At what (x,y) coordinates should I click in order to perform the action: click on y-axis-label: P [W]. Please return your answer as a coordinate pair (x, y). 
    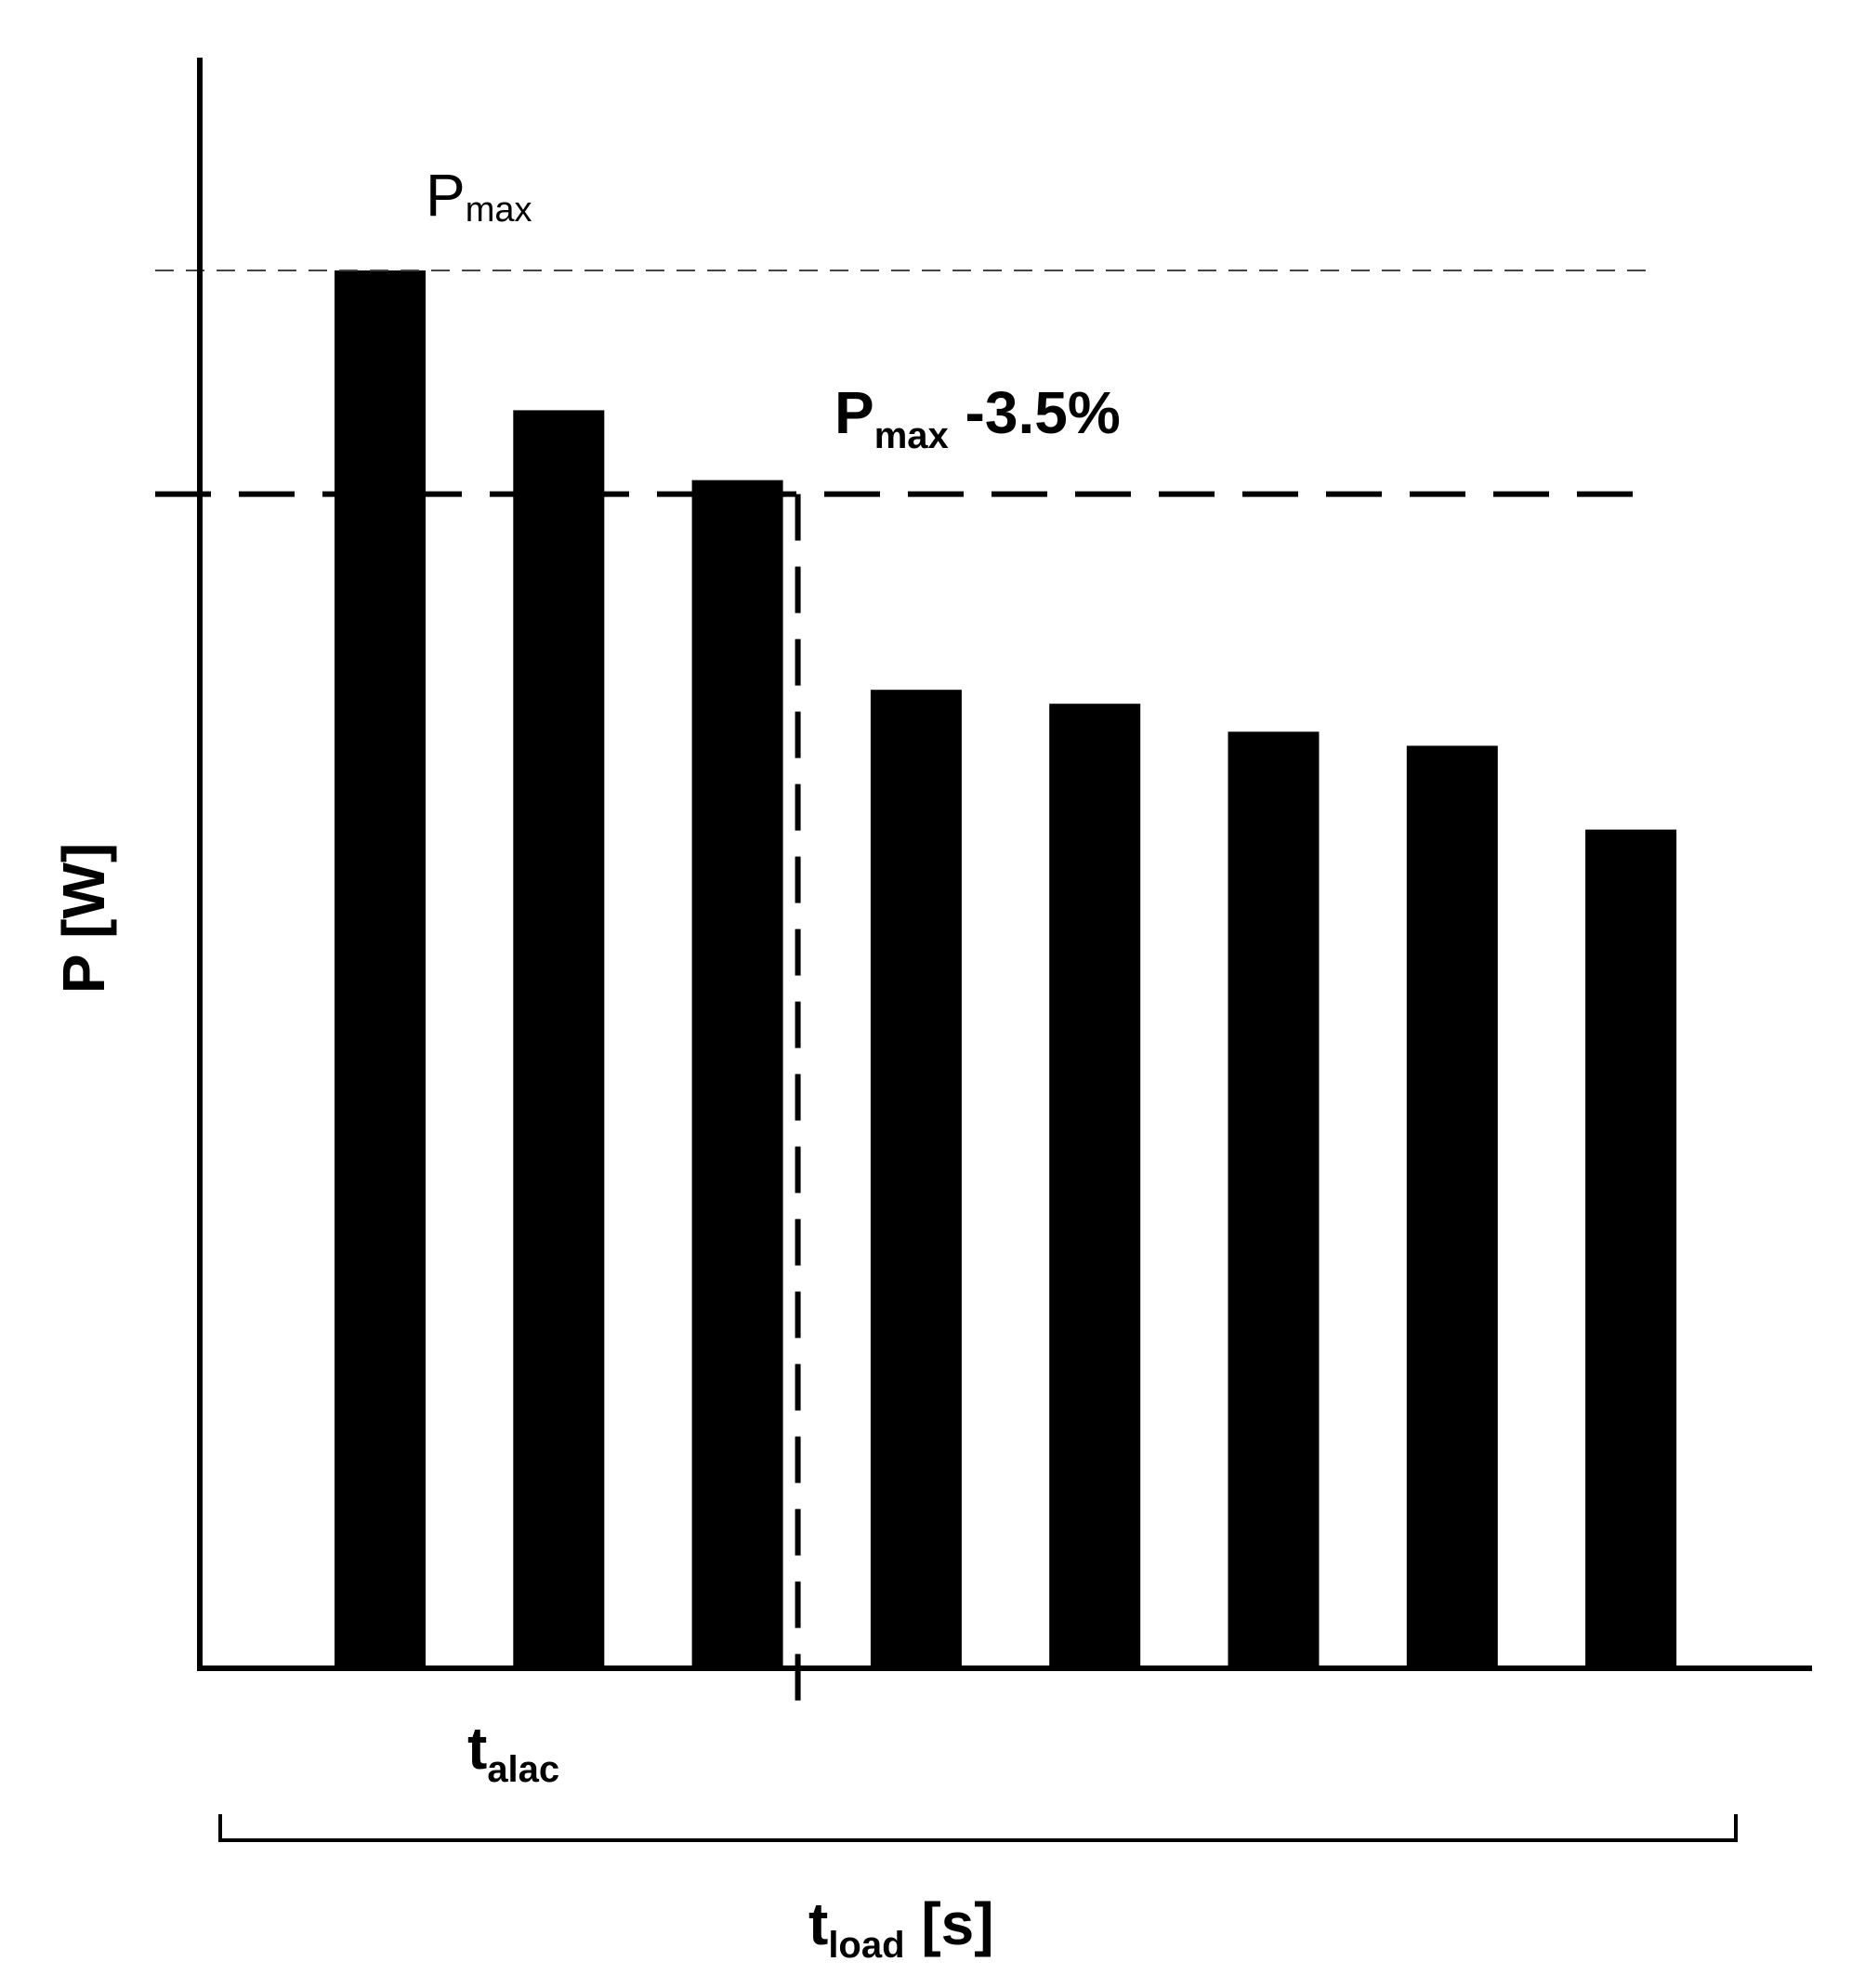
    Looking at the image, I should click on (83, 918).